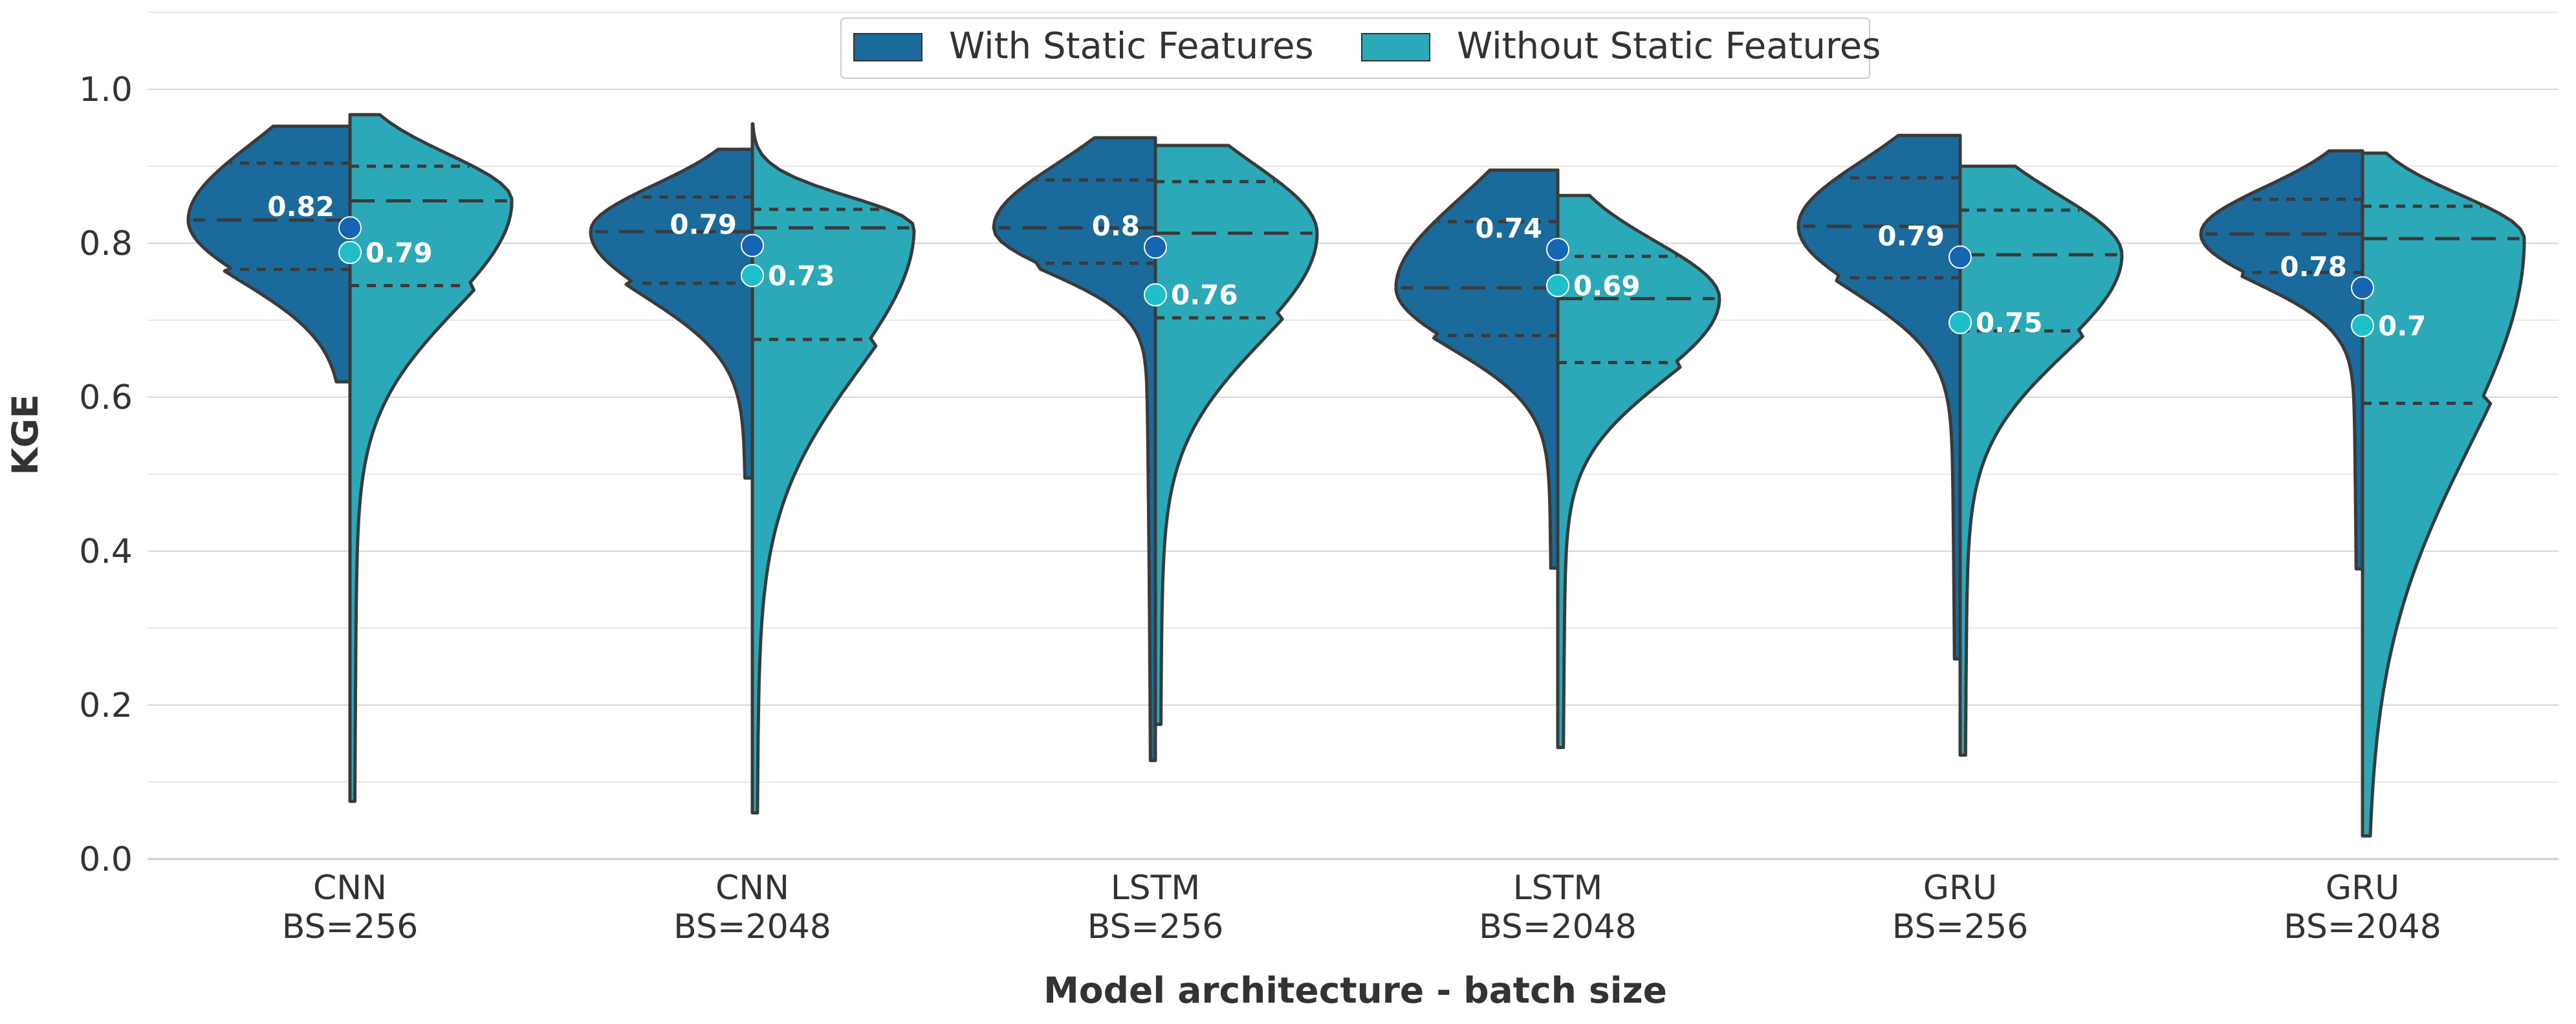  Describe the element at coordinates (106, 90) in the screenshot. I see `y-tick-label: 1.0` at that location.